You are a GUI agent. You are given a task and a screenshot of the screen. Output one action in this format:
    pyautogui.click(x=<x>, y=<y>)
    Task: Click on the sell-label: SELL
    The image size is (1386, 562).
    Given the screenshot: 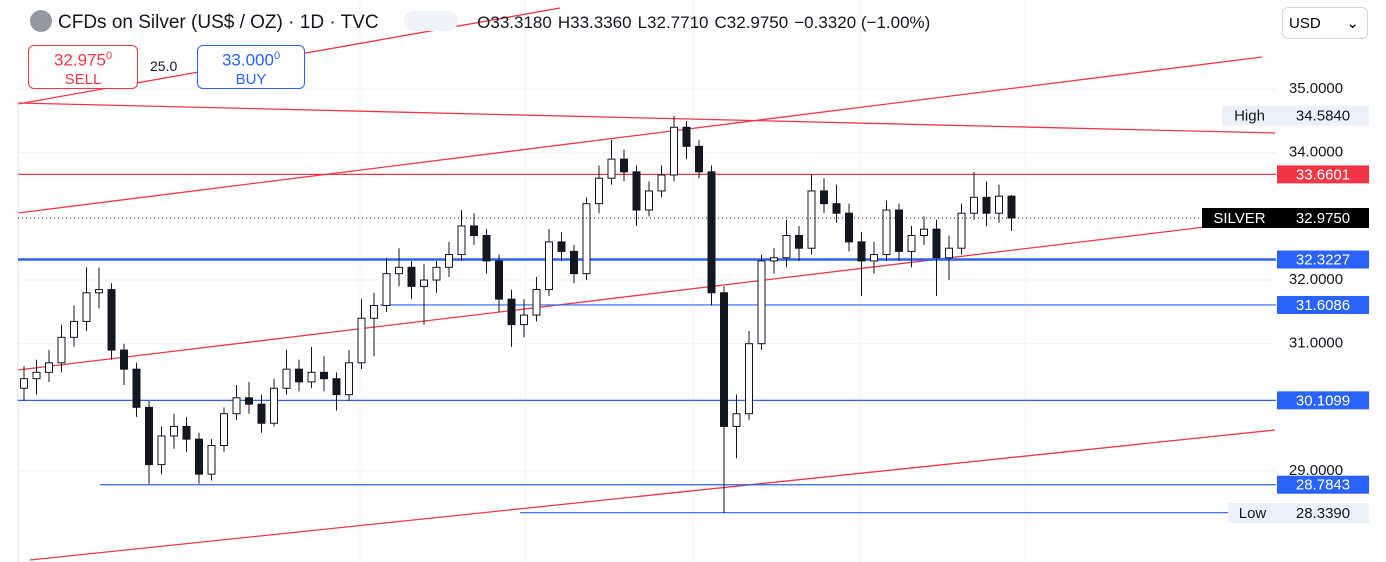 What is the action you would take?
    pyautogui.click(x=83, y=79)
    